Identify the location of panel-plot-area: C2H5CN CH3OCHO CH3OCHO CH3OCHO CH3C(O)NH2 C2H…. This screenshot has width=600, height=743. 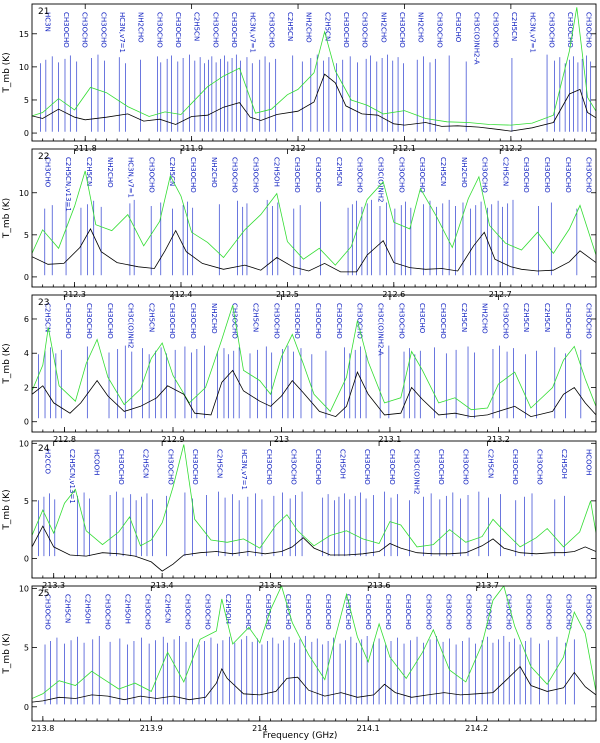
(314, 361).